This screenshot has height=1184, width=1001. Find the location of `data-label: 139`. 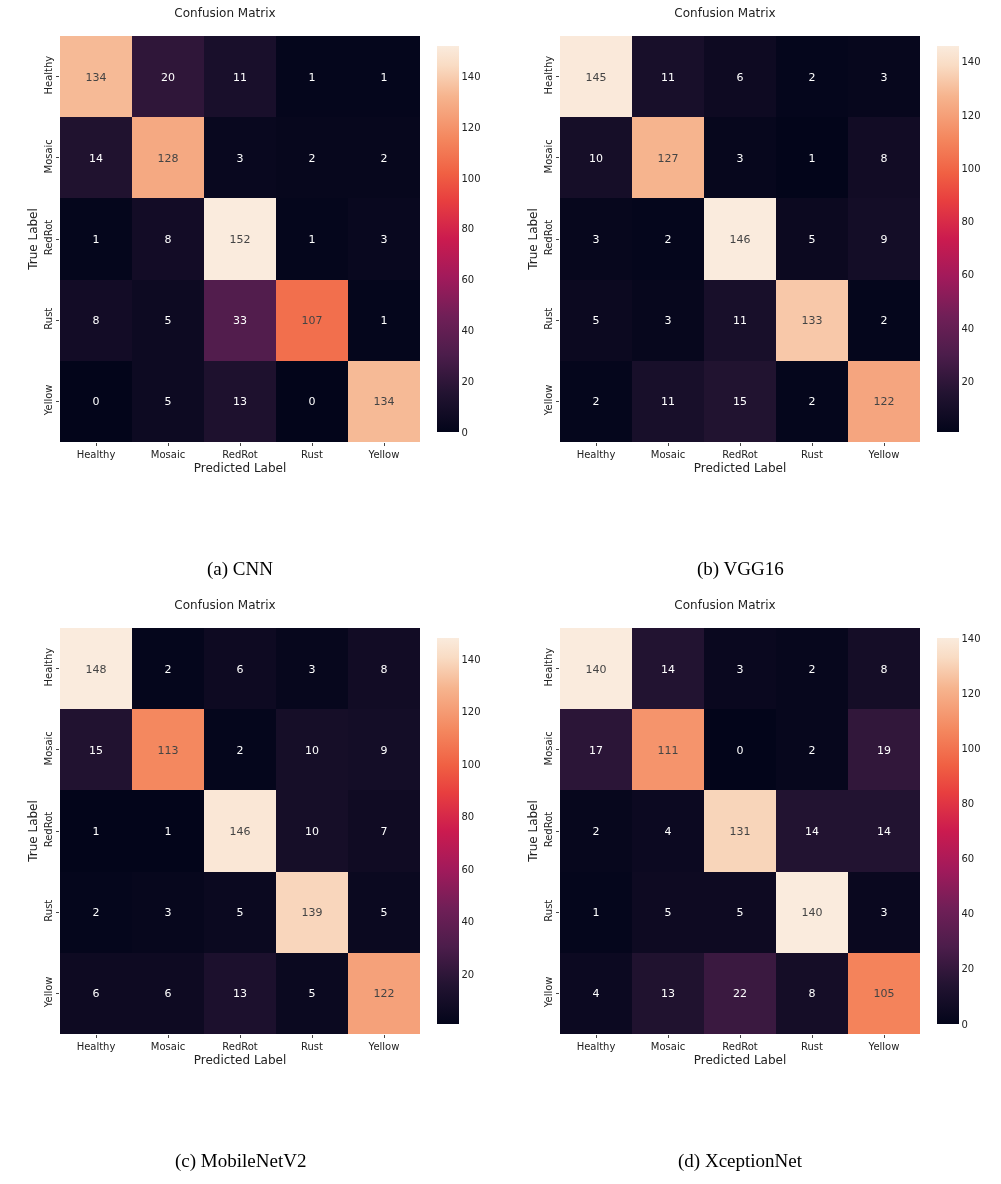

data-label: 139 is located at coordinates (312, 912).